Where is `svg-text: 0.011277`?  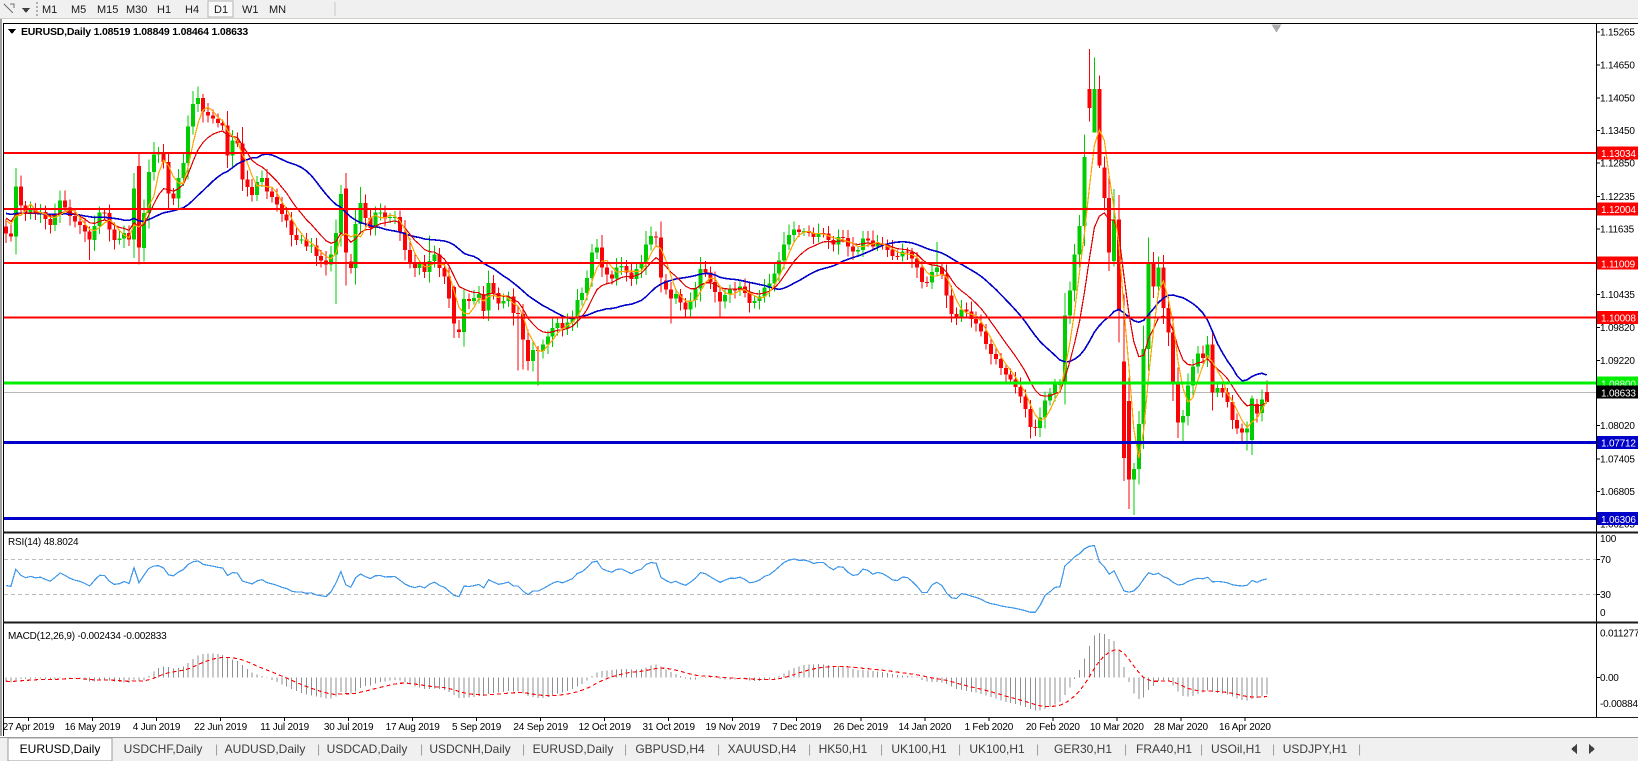
svg-text: 0.011277 is located at coordinates (1619, 634).